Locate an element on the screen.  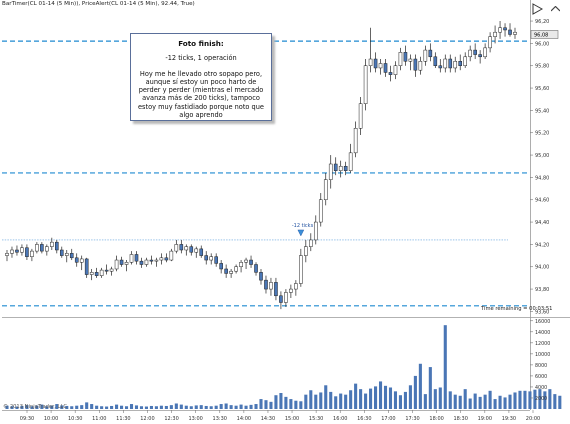
time-tick-label: 16:00 is located at coordinates (340, 419).